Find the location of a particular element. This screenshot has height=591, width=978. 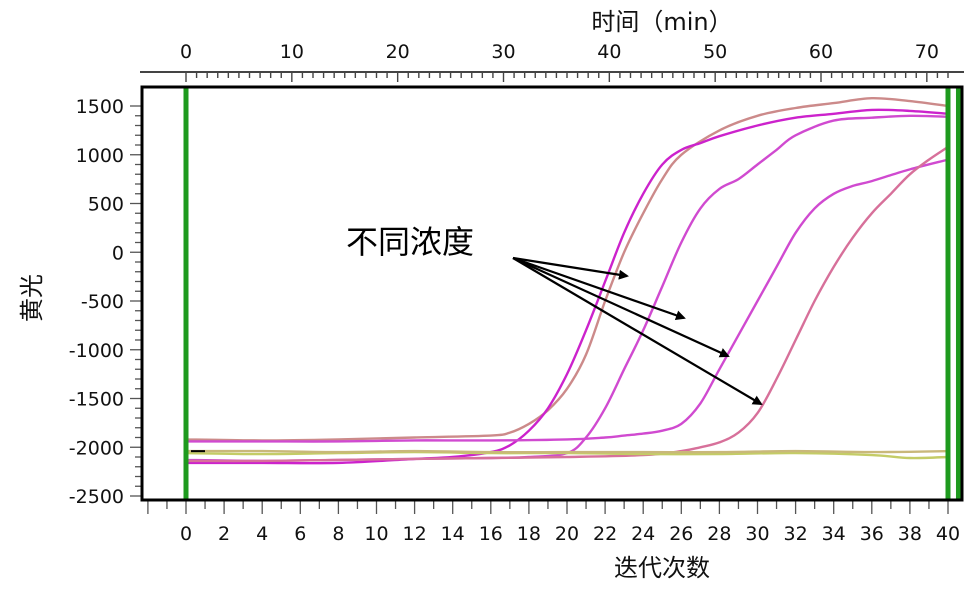

bottom-tick-label: 38 is located at coordinates (910, 534).